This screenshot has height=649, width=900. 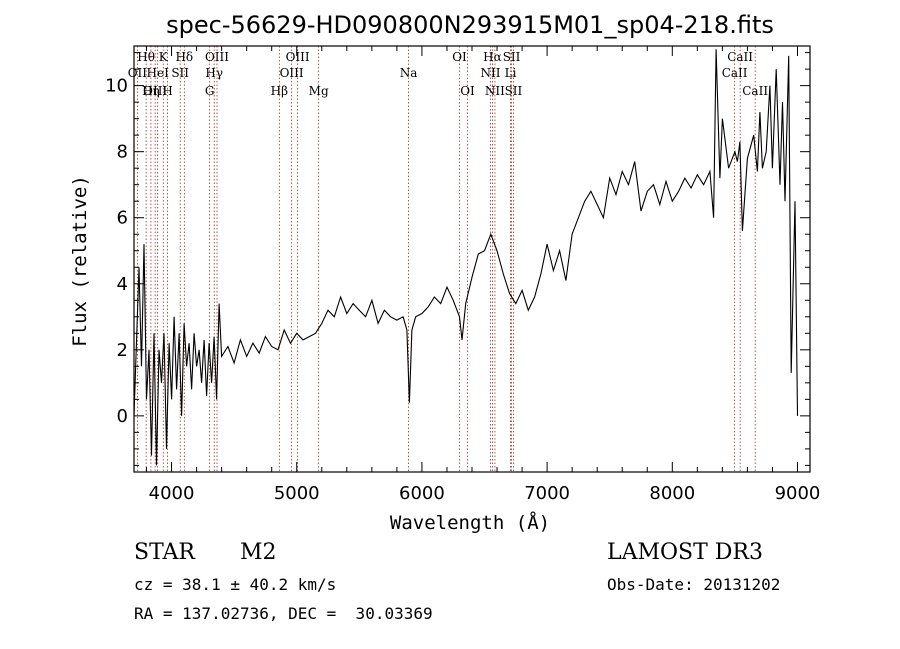 What do you see at coordinates (492, 57) in the screenshot?
I see `spectral-line-label: Hα` at bounding box center [492, 57].